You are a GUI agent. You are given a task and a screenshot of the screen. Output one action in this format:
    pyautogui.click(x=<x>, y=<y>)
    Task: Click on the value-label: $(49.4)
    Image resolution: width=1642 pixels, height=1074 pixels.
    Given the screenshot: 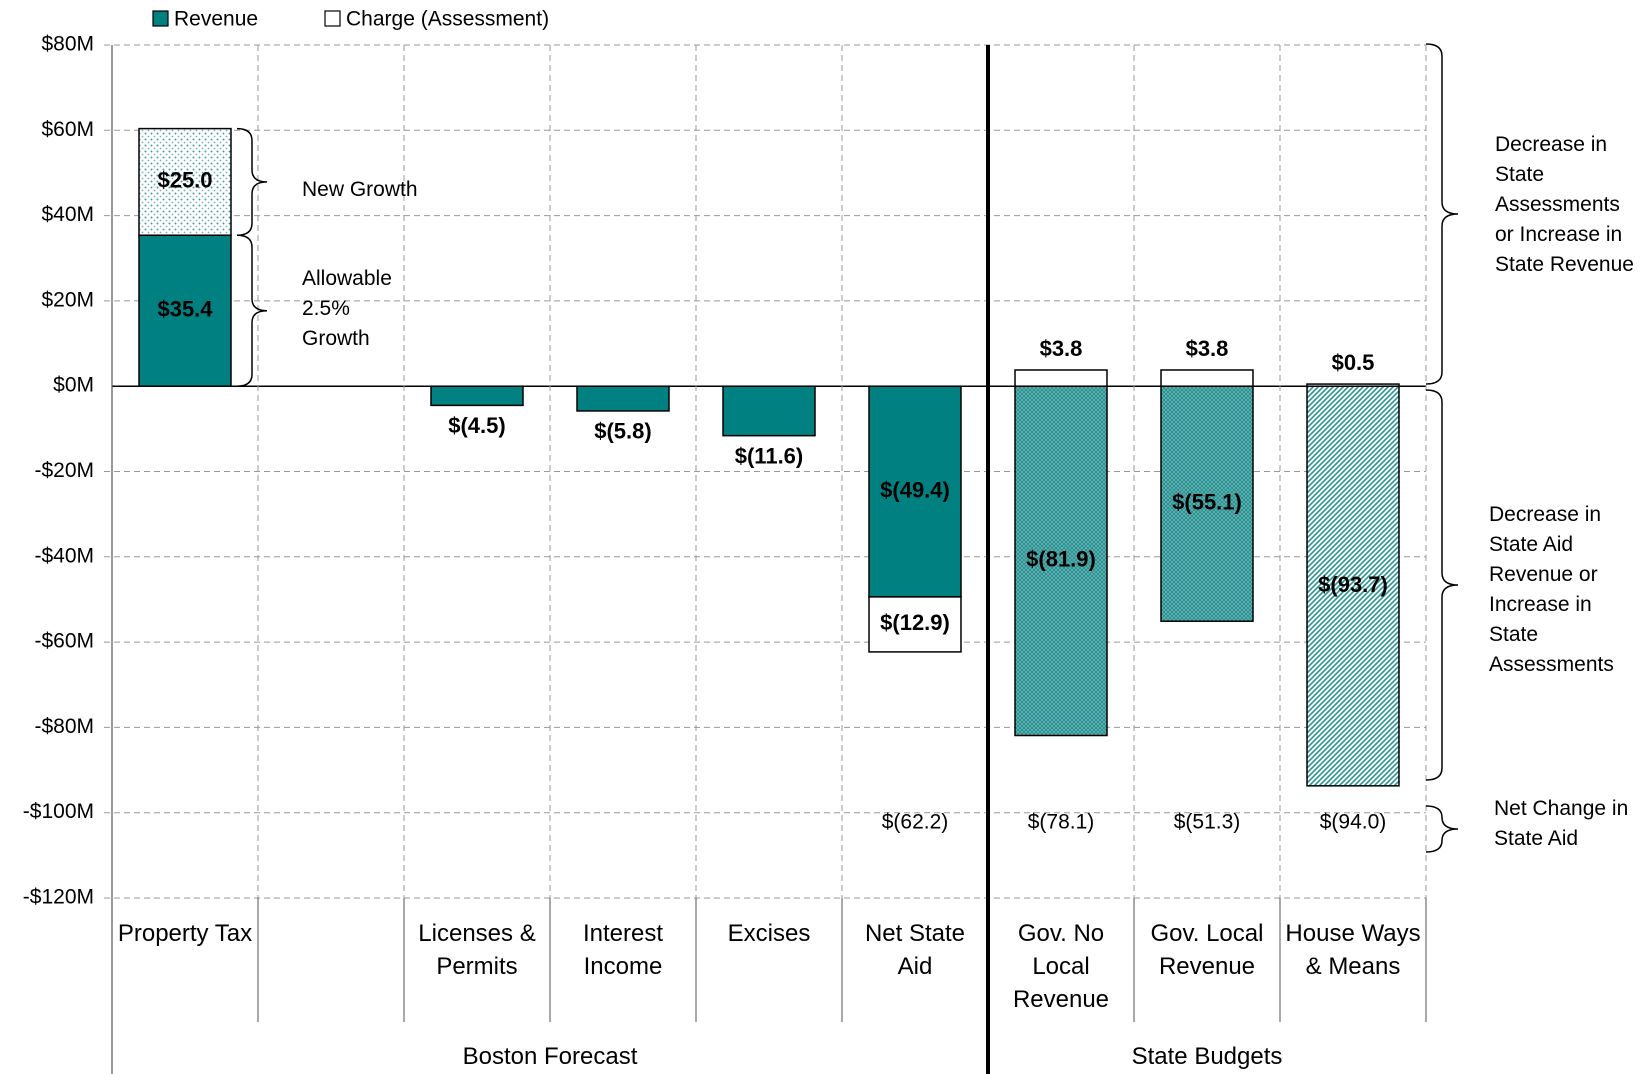 What is the action you would take?
    pyautogui.click(x=915, y=489)
    